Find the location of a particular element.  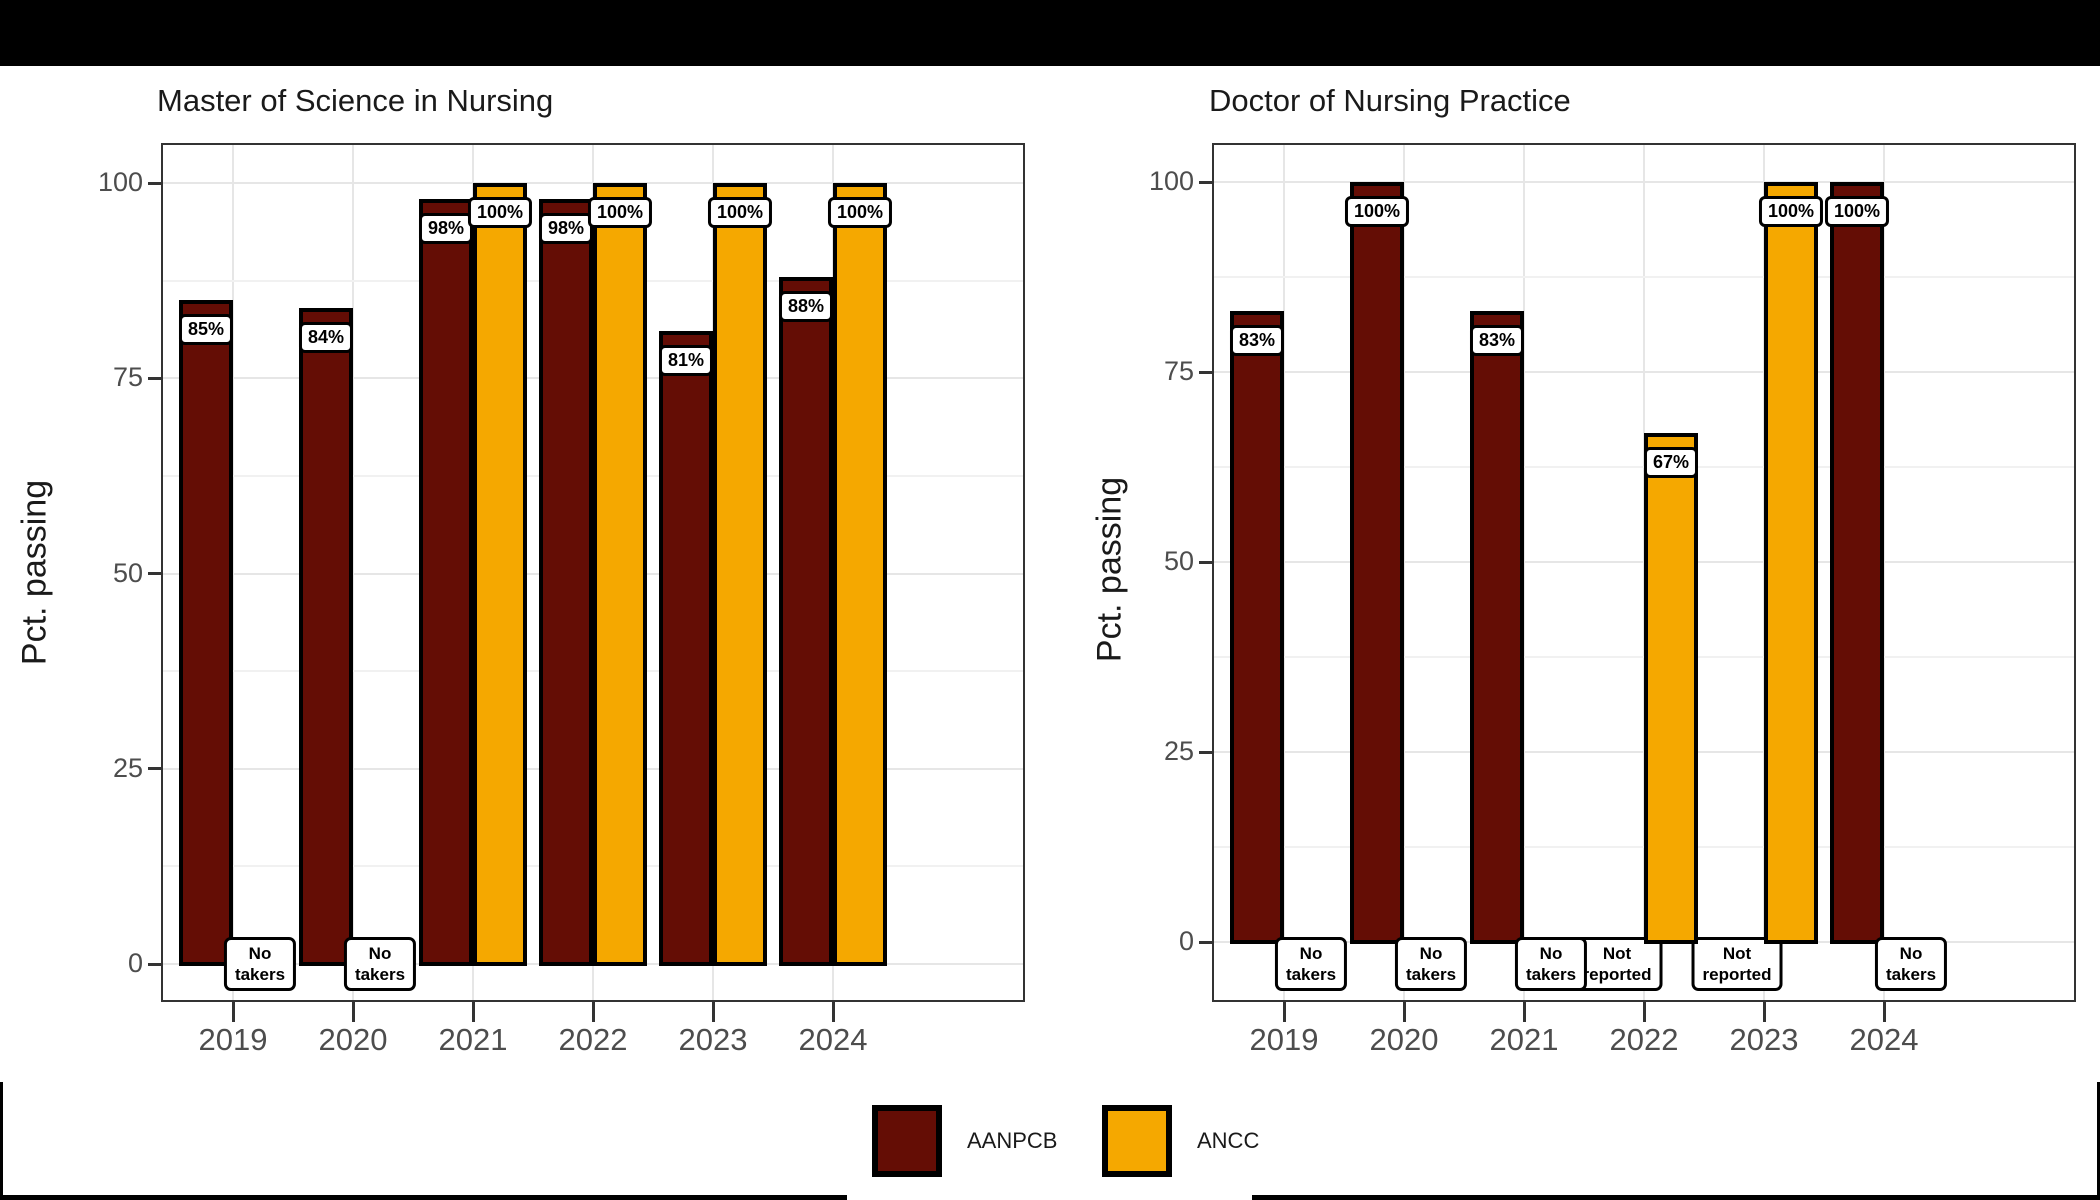

y-tick-label: 0 is located at coordinates (1186, 941).